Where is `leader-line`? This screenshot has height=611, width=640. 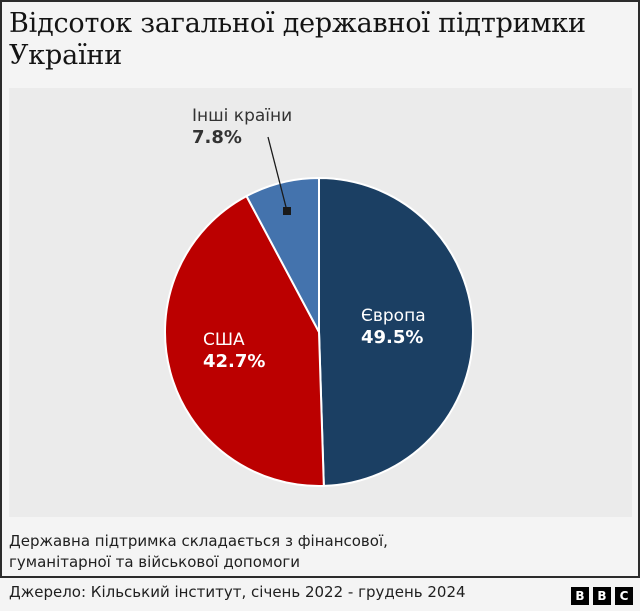
leader-line is located at coordinates (277, 174).